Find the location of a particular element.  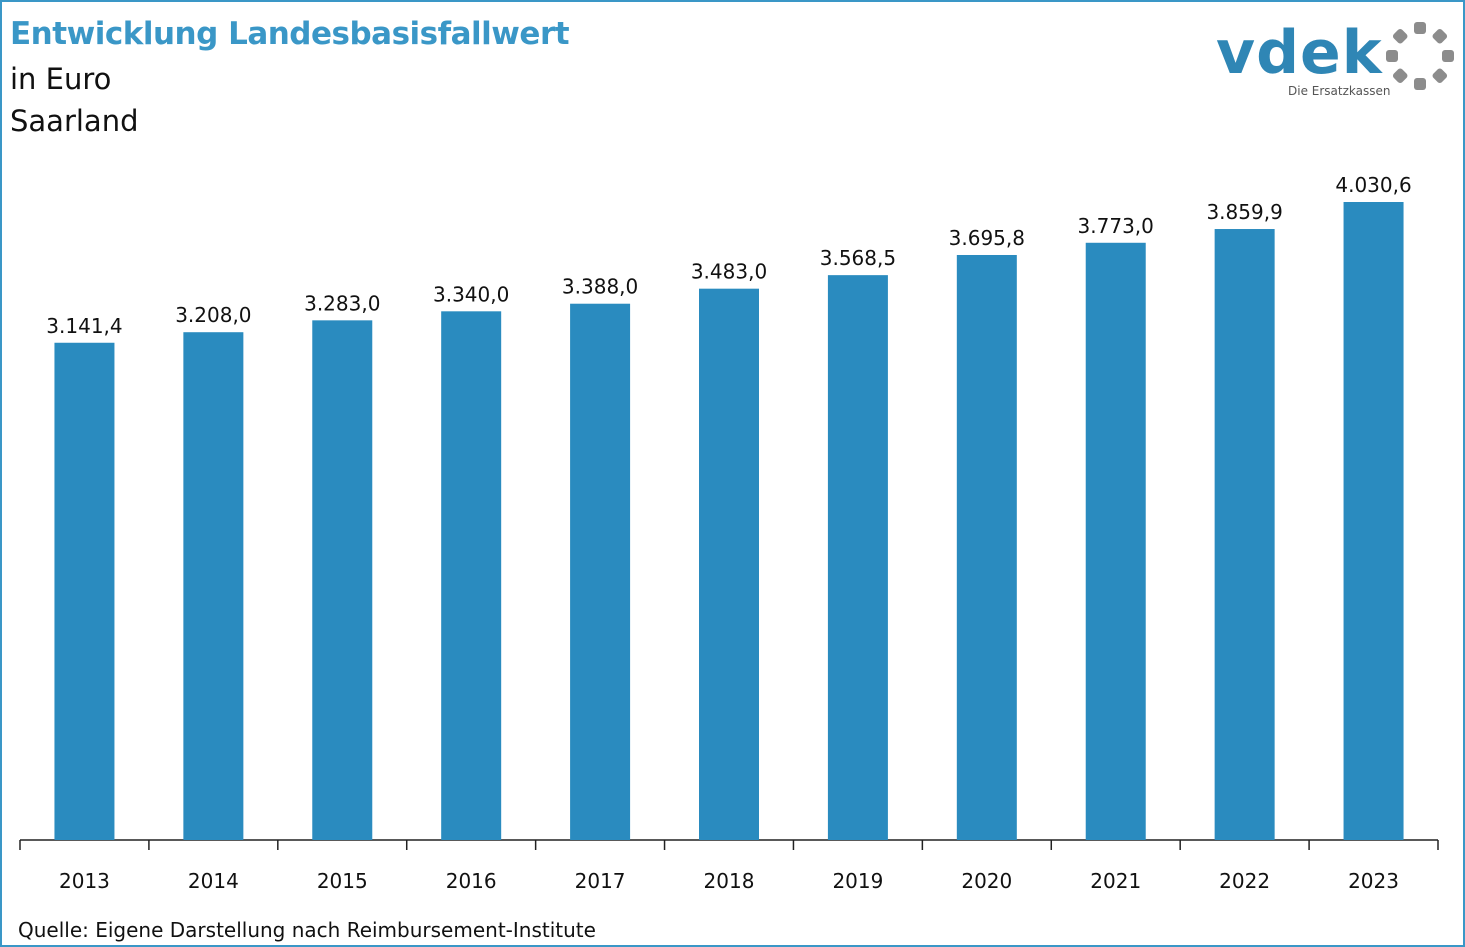

data-label-2021: 3.773,0 is located at coordinates (1116, 226).